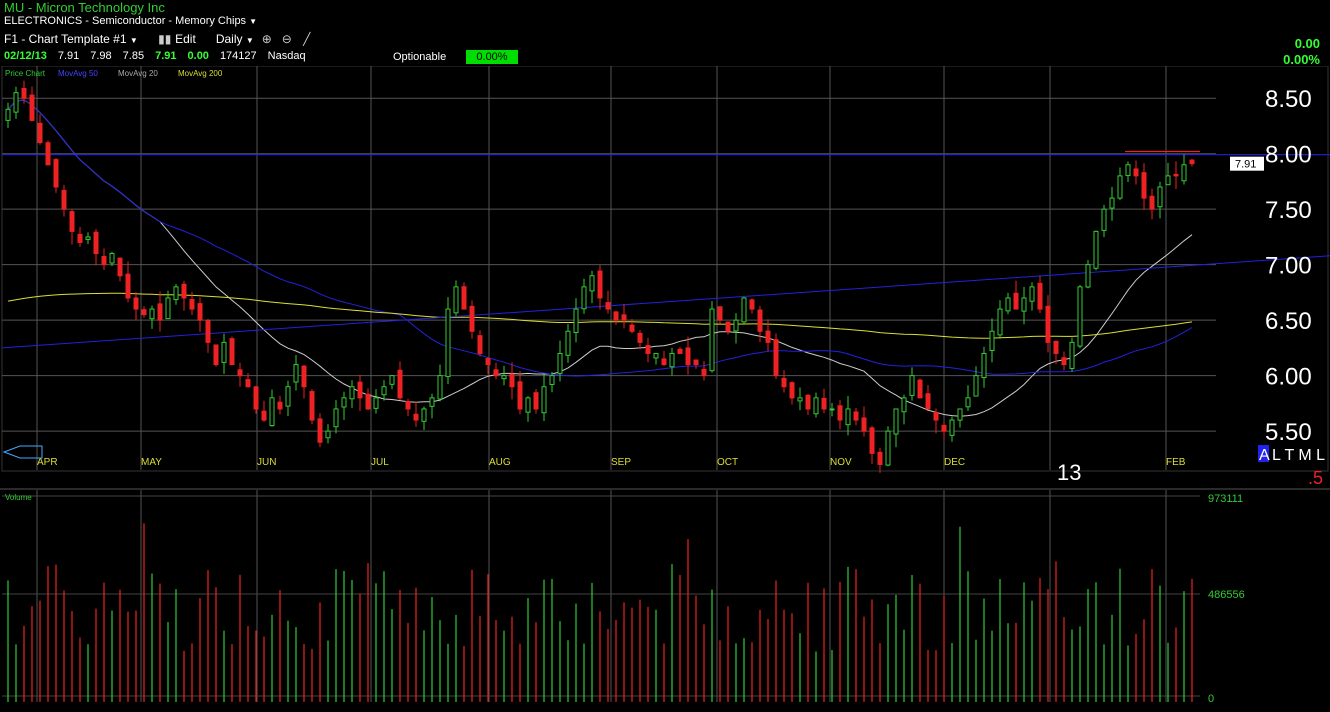  What do you see at coordinates (266, 39) in the screenshot?
I see `zoom-in-icon: ⊕` at bounding box center [266, 39].